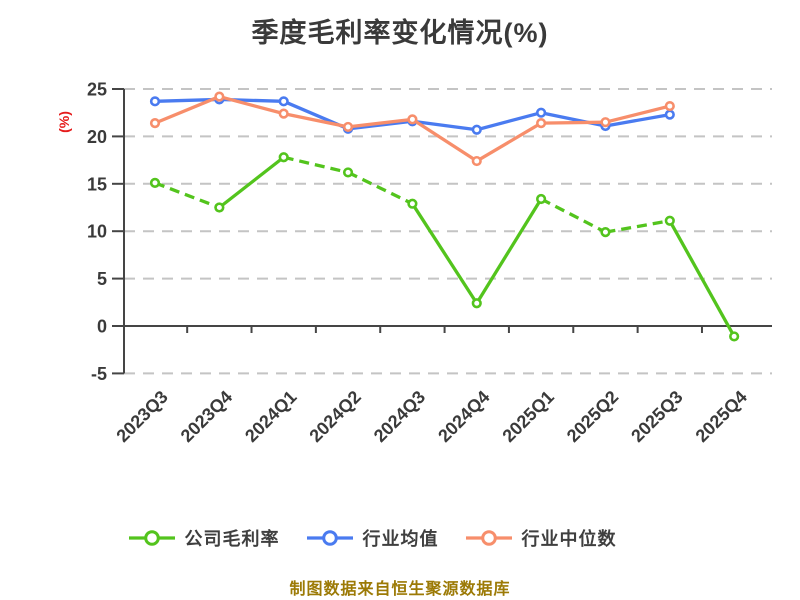 The height and width of the screenshot is (600, 800). What do you see at coordinates (102, 279) in the screenshot?
I see `svg-text: 5` at bounding box center [102, 279].